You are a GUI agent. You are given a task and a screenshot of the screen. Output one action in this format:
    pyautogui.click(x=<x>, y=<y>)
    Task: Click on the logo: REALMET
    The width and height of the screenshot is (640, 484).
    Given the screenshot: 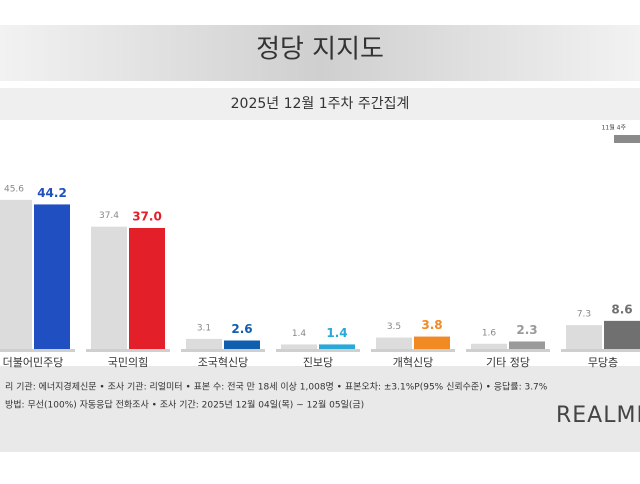 What is the action you would take?
    pyautogui.click(x=598, y=415)
    